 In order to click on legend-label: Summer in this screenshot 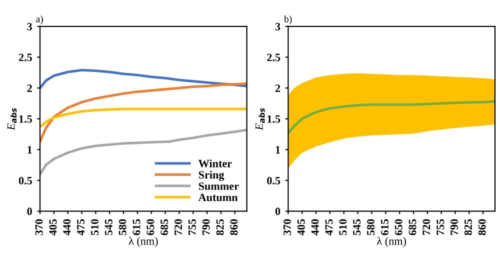, I will do `click(218, 186)`.